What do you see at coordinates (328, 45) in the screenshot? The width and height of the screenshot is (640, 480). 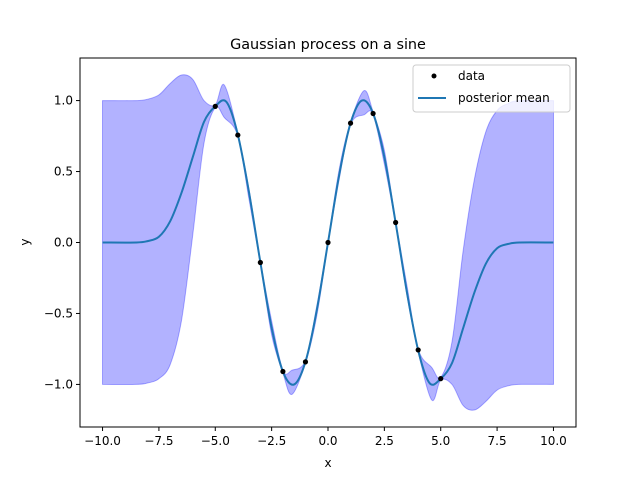 I see `chart-title: Gaussian process on a sine` at bounding box center [328, 45].